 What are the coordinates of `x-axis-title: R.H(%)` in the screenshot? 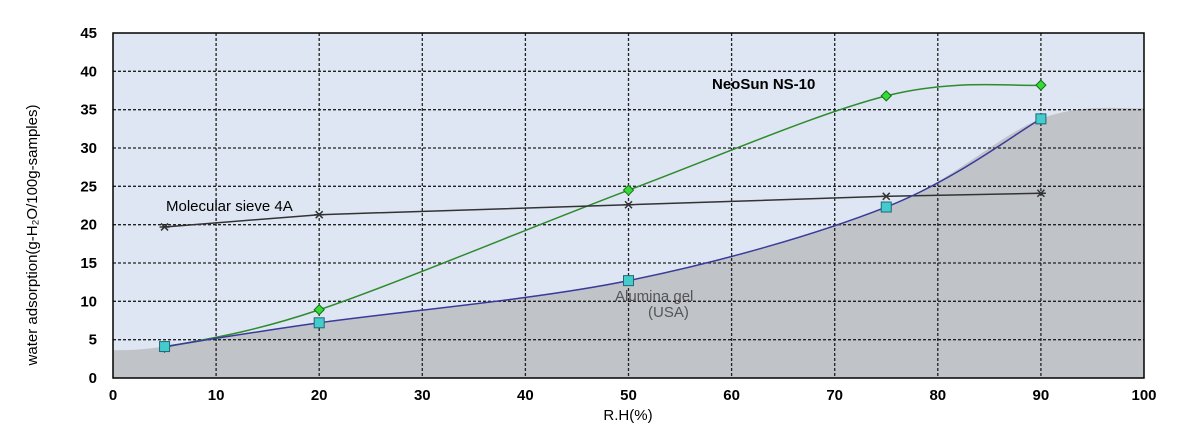 It's located at (627, 415).